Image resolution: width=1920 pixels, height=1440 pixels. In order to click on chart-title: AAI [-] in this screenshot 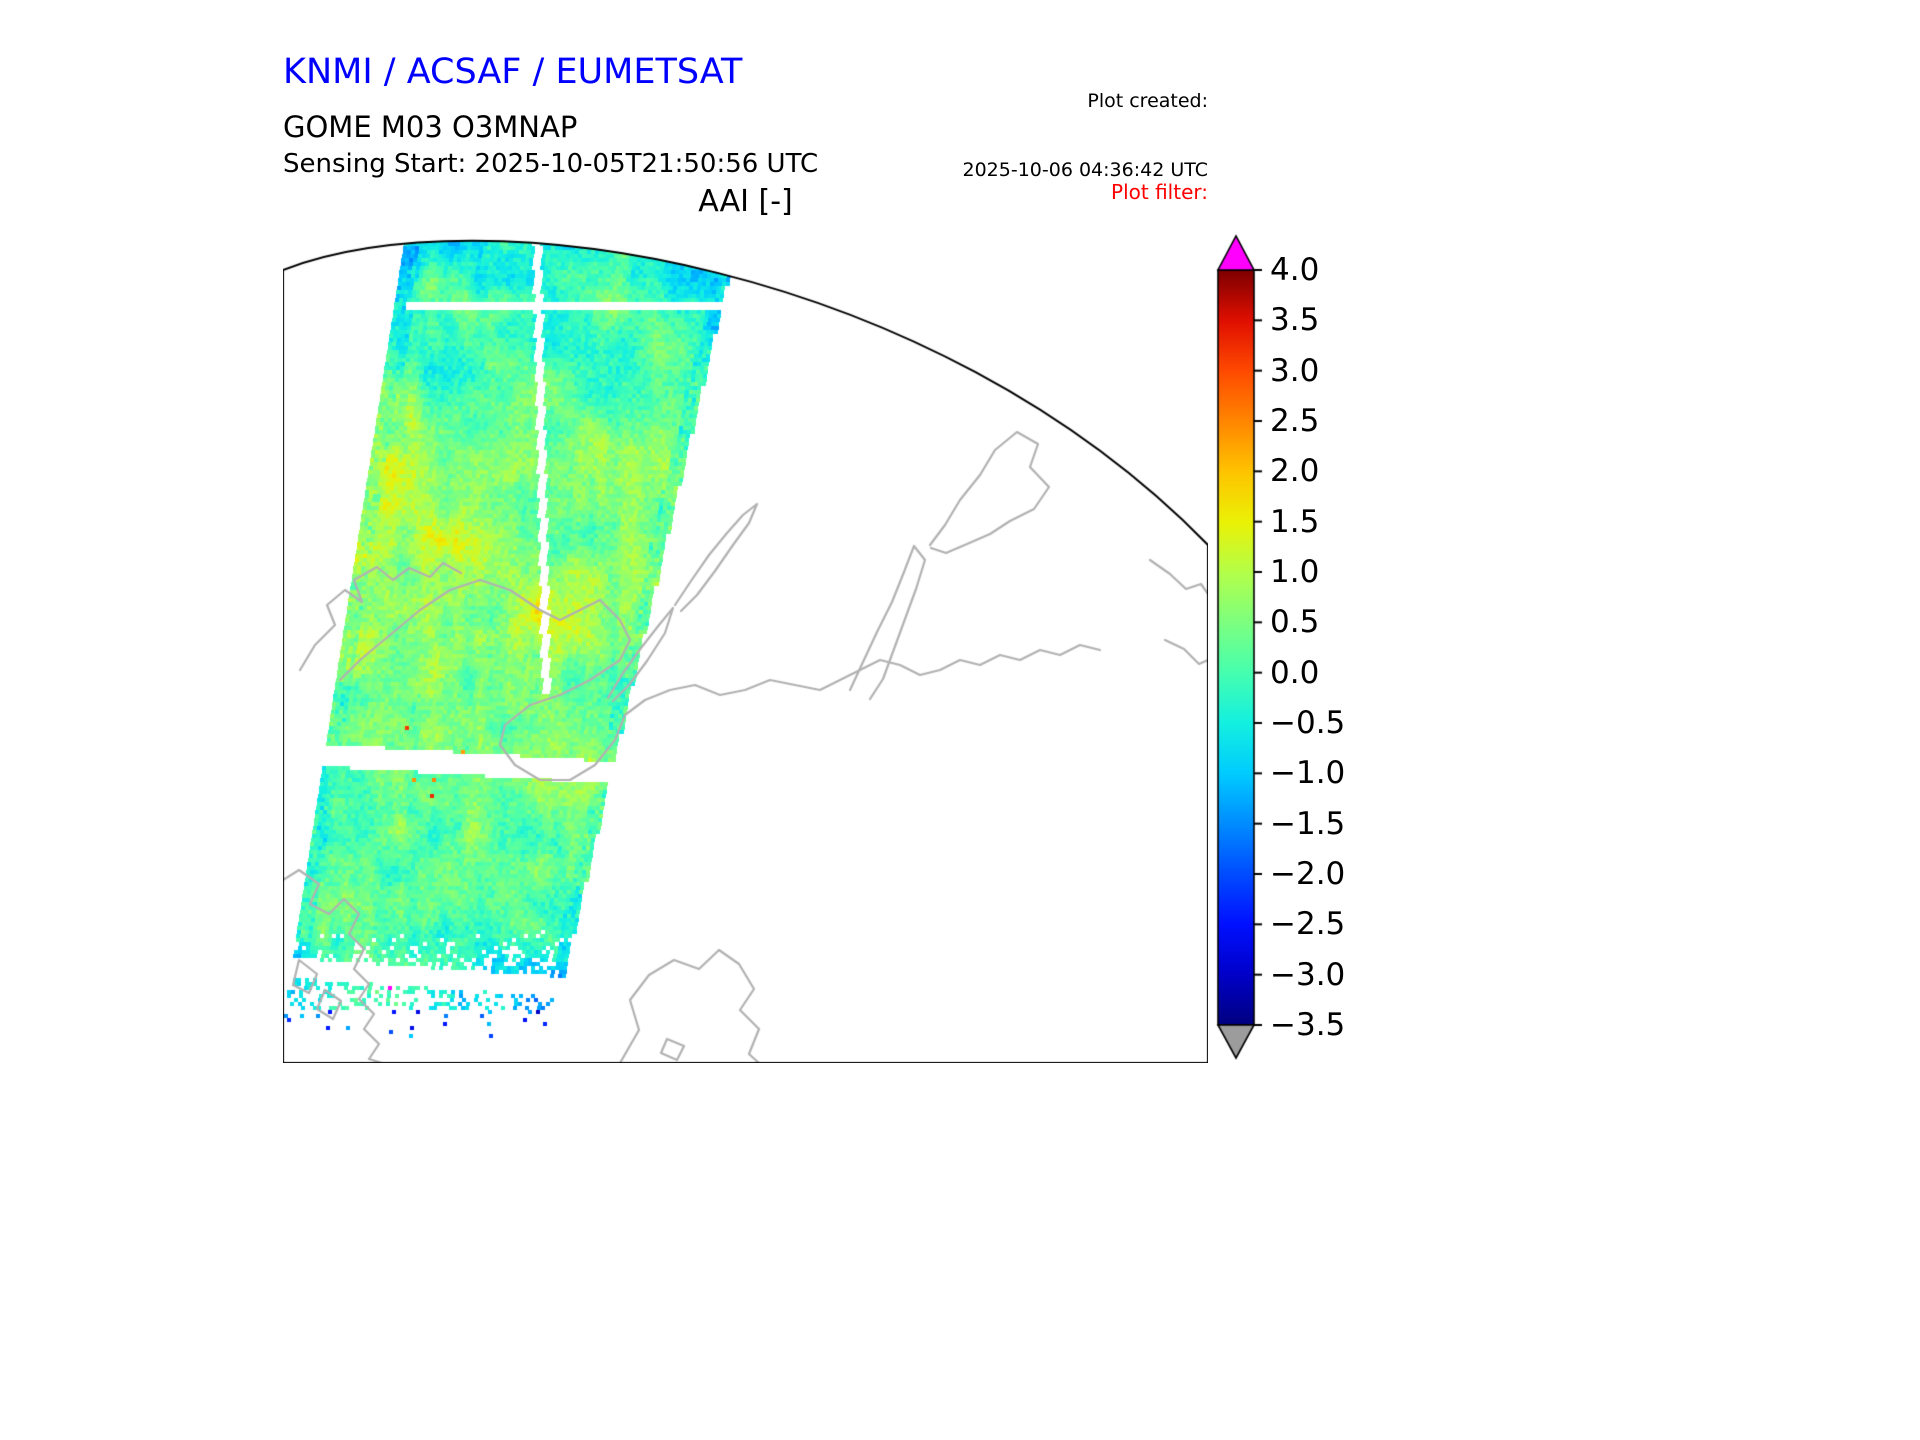, I will do `click(745, 201)`.